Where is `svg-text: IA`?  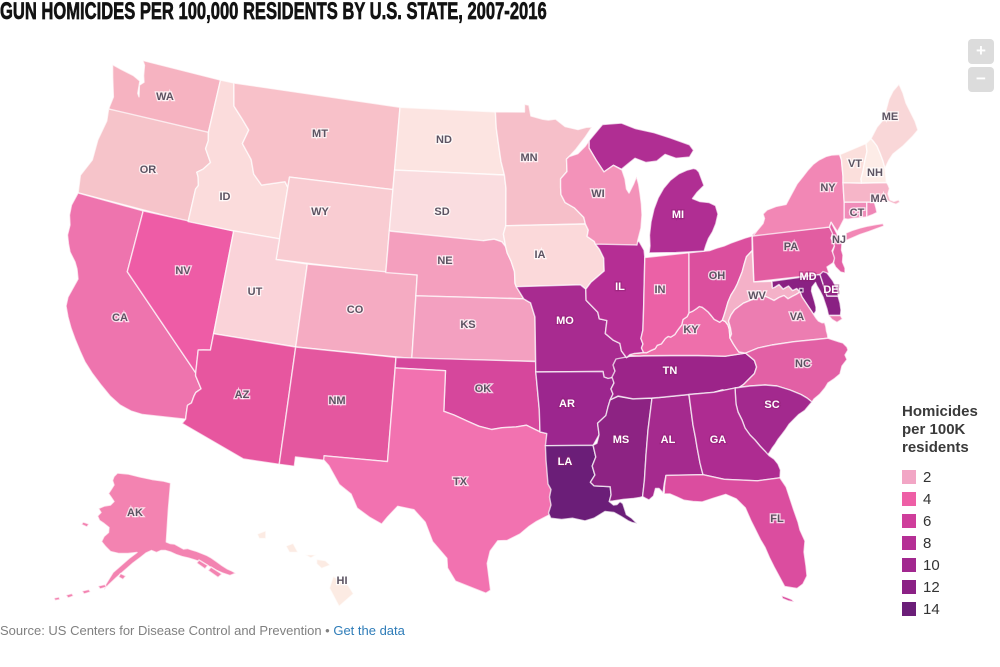 svg-text: IA is located at coordinates (540, 255).